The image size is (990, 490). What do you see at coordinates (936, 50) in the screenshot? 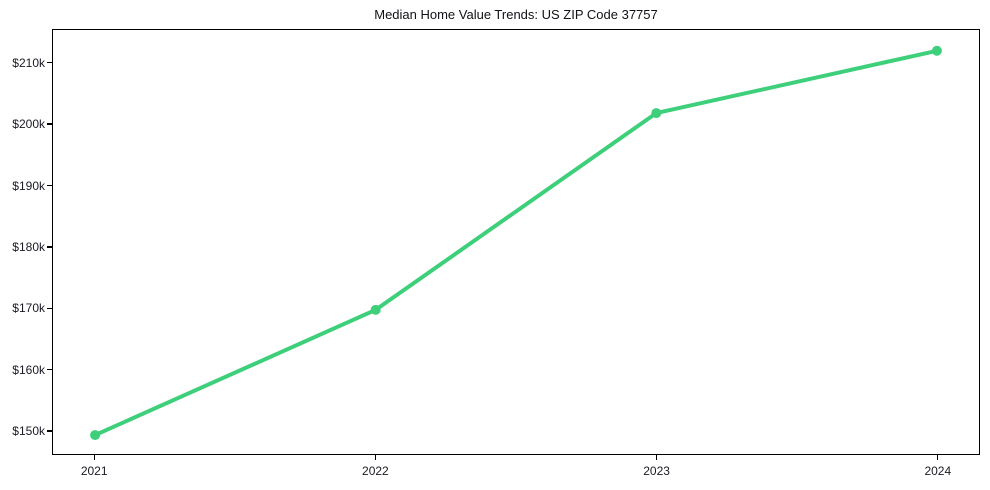
I see `data-point-2024` at bounding box center [936, 50].